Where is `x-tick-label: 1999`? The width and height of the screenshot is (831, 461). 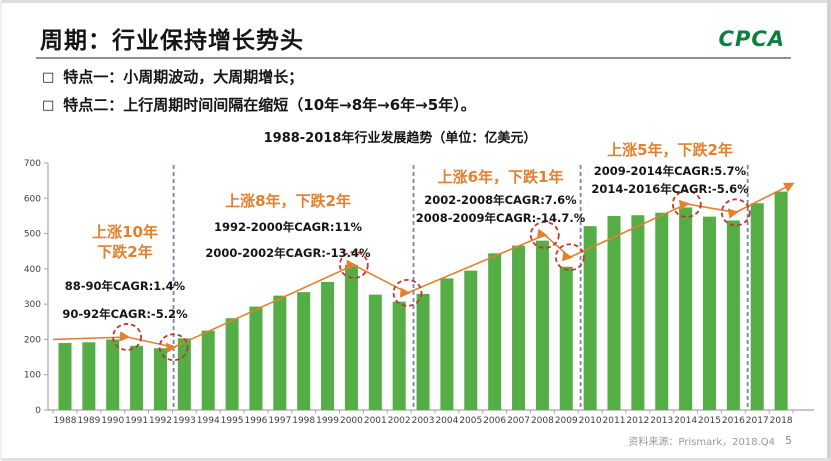
x-tick-label: 1999 is located at coordinates (327, 421).